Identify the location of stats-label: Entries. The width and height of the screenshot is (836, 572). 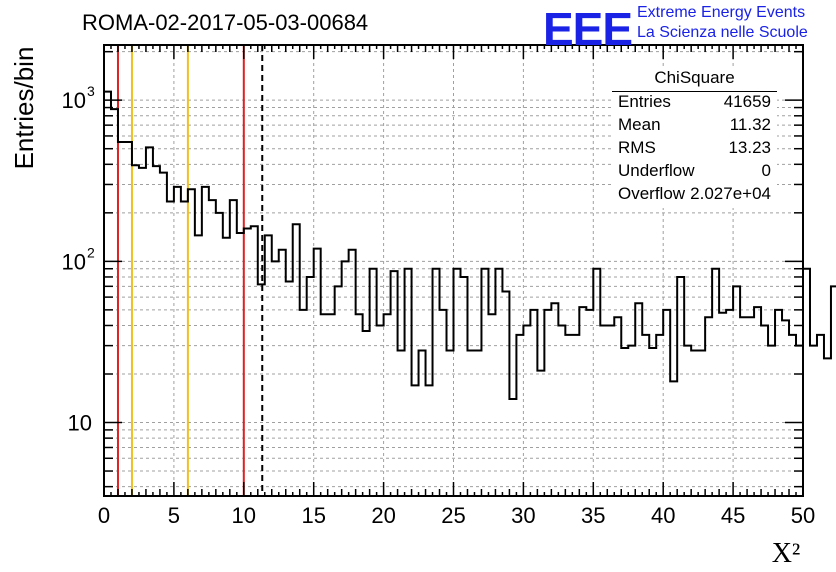
(644, 101).